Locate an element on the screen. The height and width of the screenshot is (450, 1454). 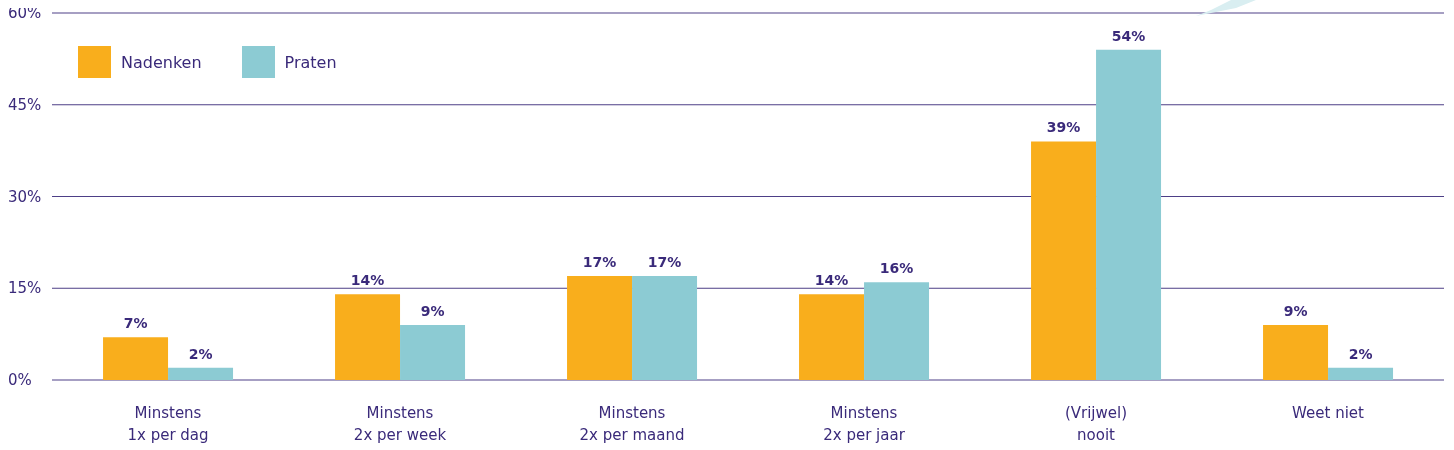
x-tick-label: Weet niet is located at coordinates (1328, 413).